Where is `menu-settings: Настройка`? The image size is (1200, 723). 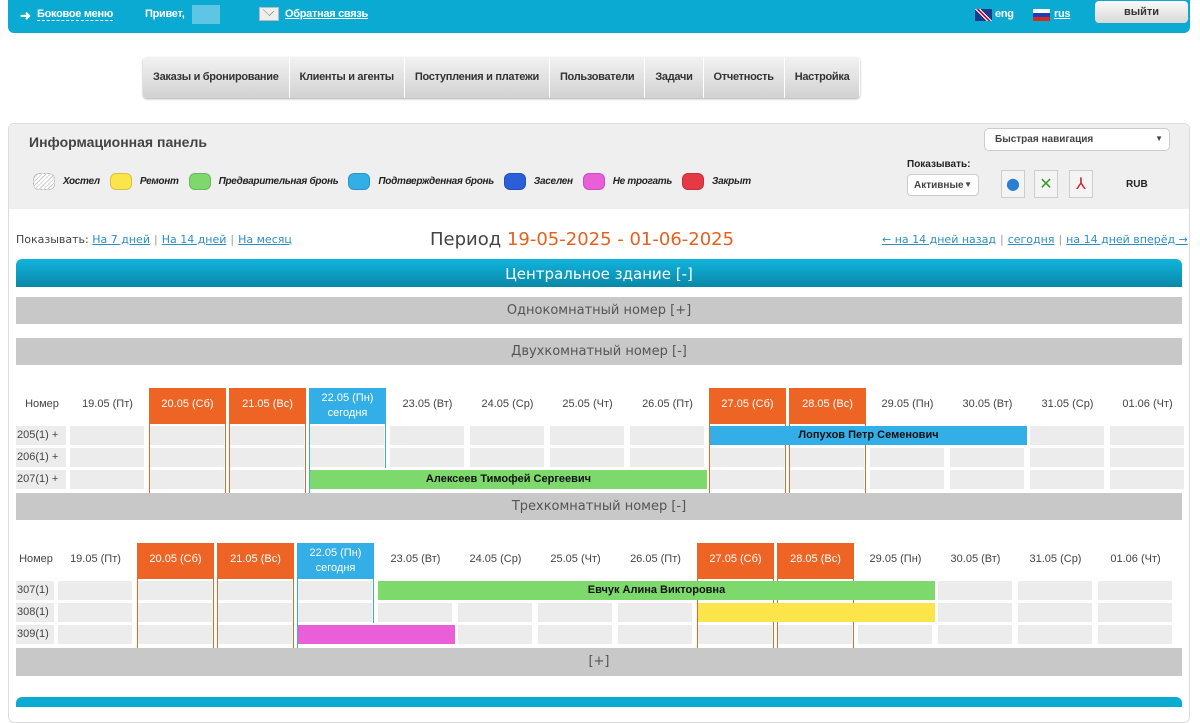
menu-settings: Настройка is located at coordinates (822, 77).